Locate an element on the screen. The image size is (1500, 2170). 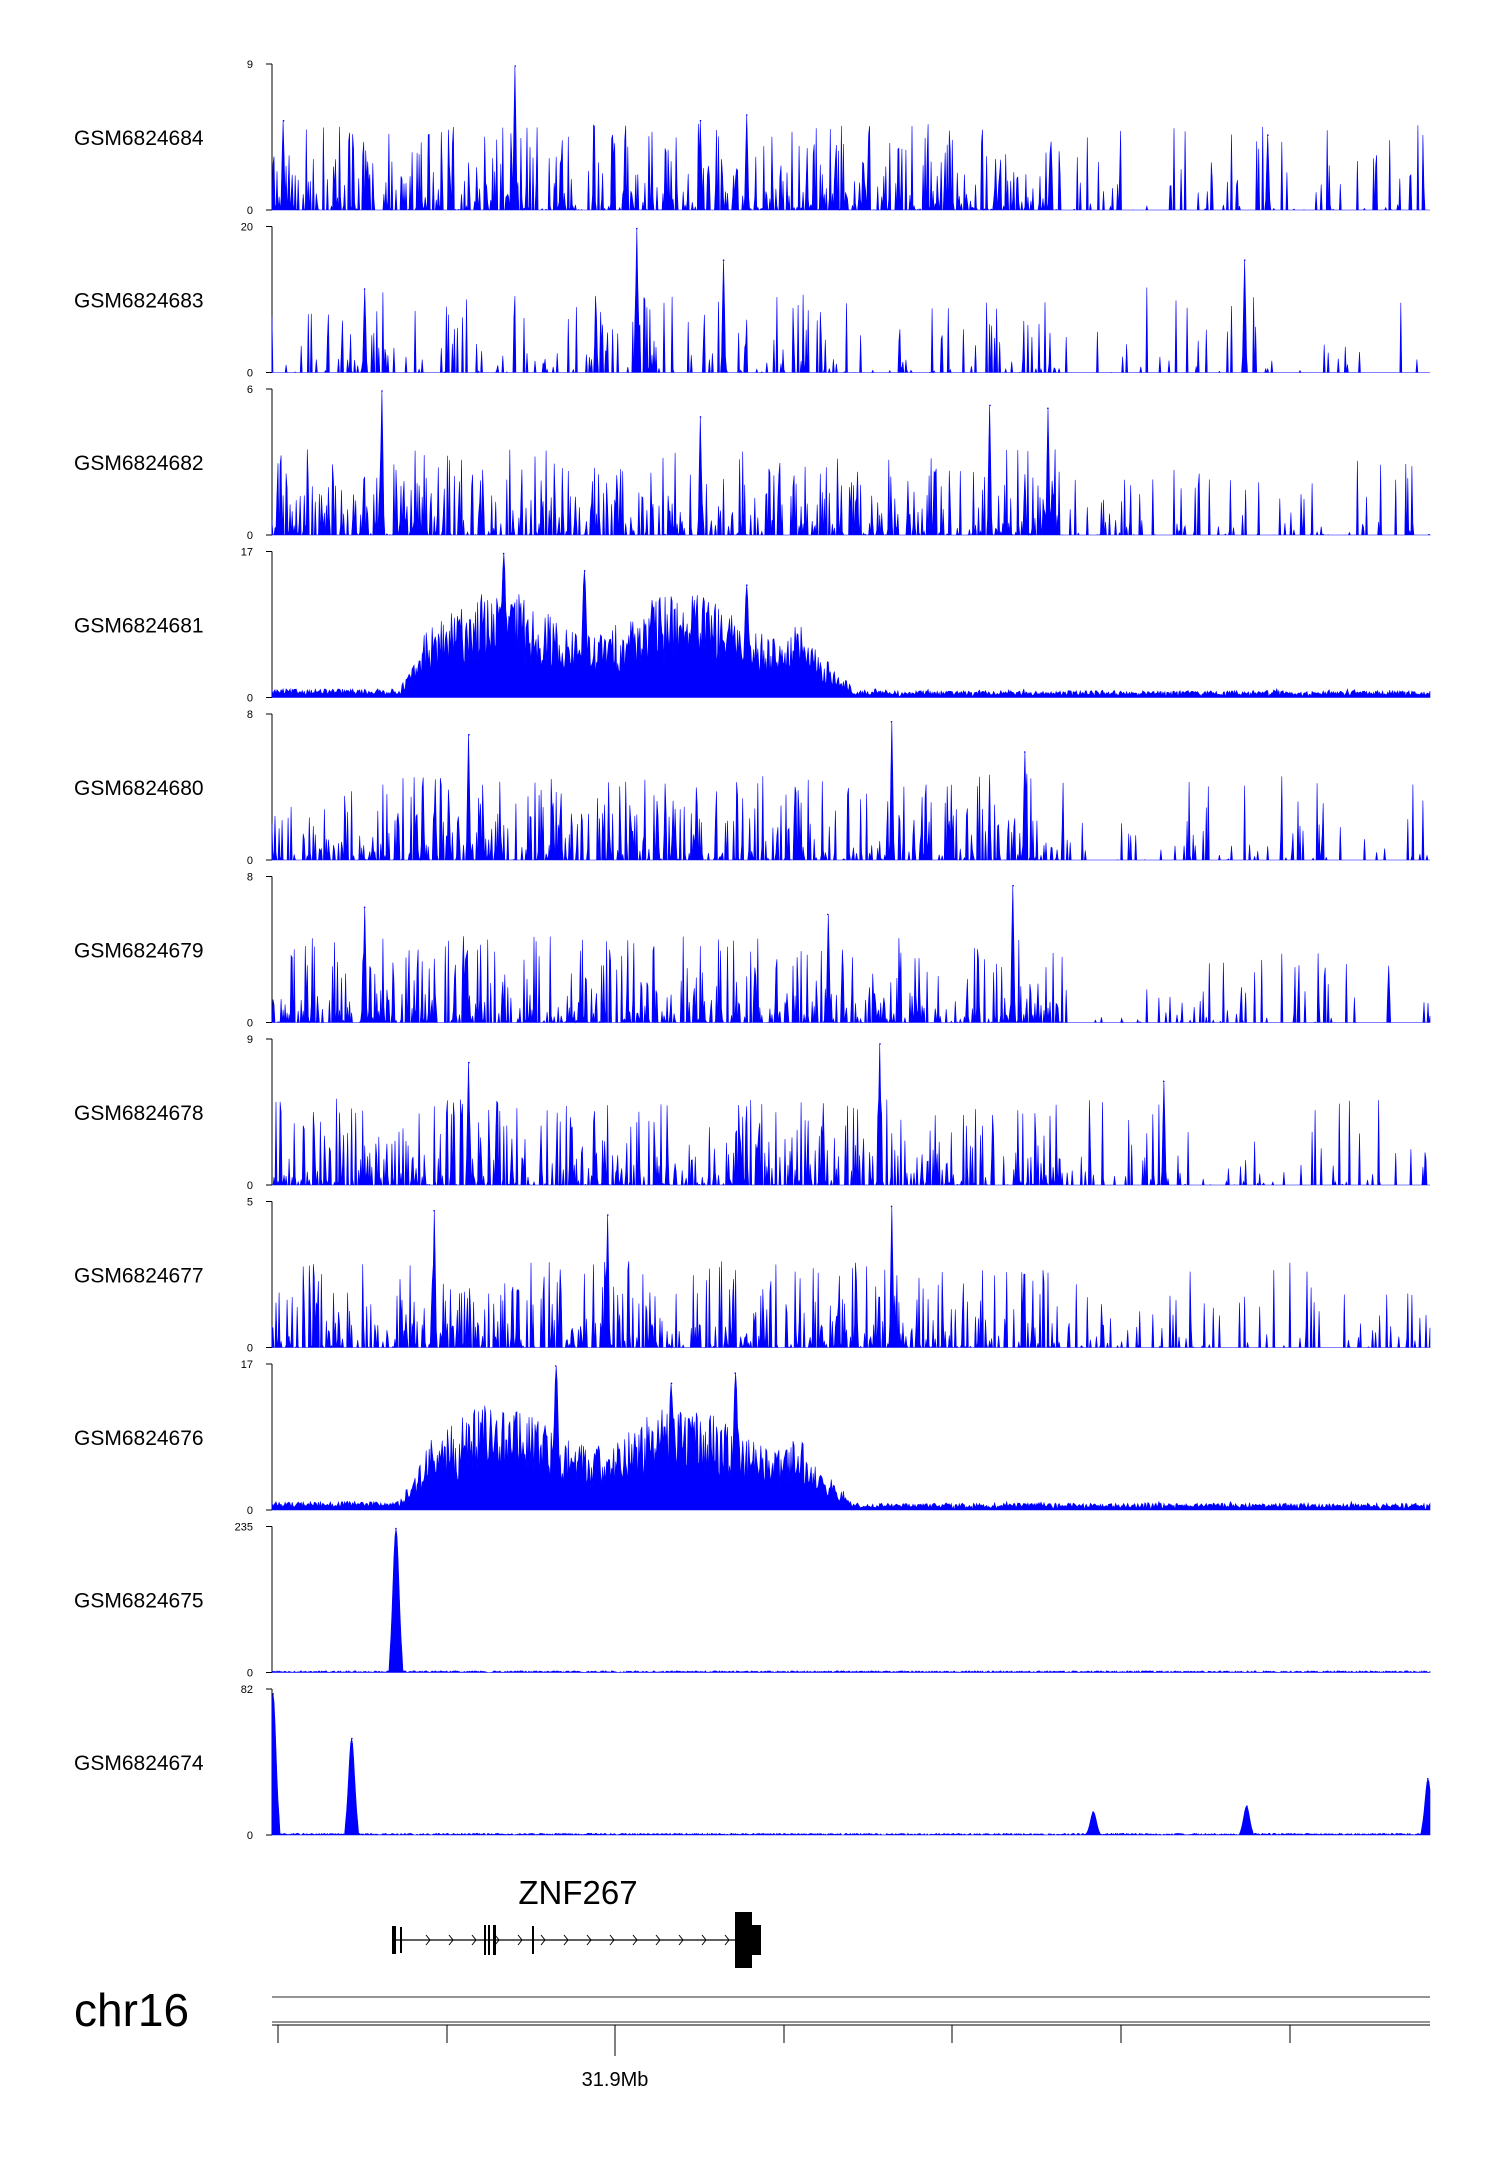
track-label: GSM6824674 is located at coordinates (139, 1763).